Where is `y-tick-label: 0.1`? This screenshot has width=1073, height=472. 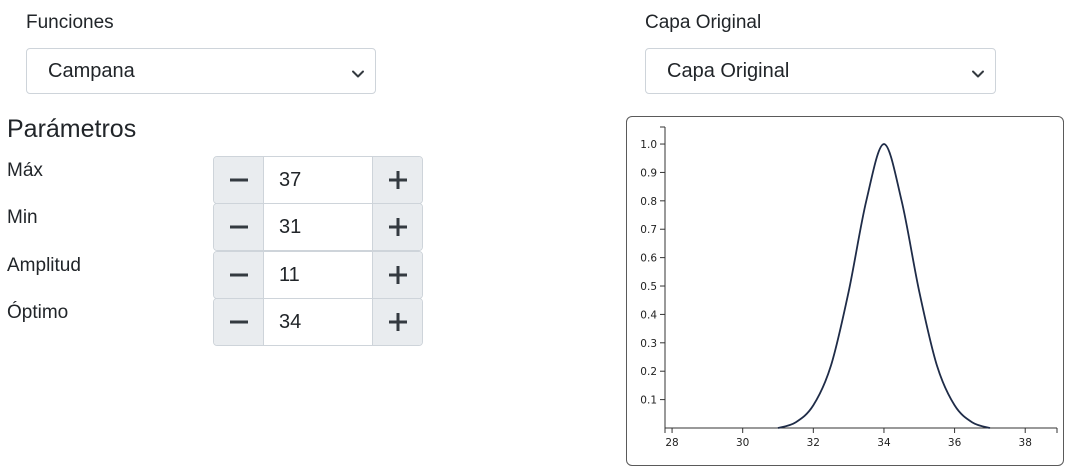 y-tick-label: 0.1 is located at coordinates (648, 401).